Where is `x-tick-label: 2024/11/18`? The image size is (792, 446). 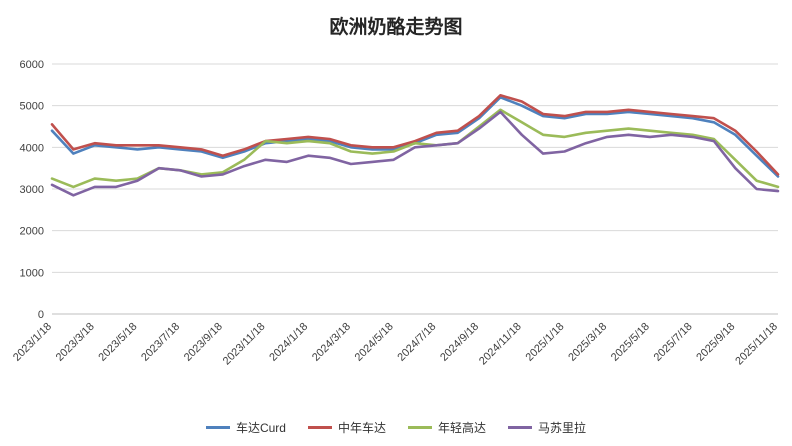
x-tick-label: 2024/11/18 is located at coordinates (500, 344).